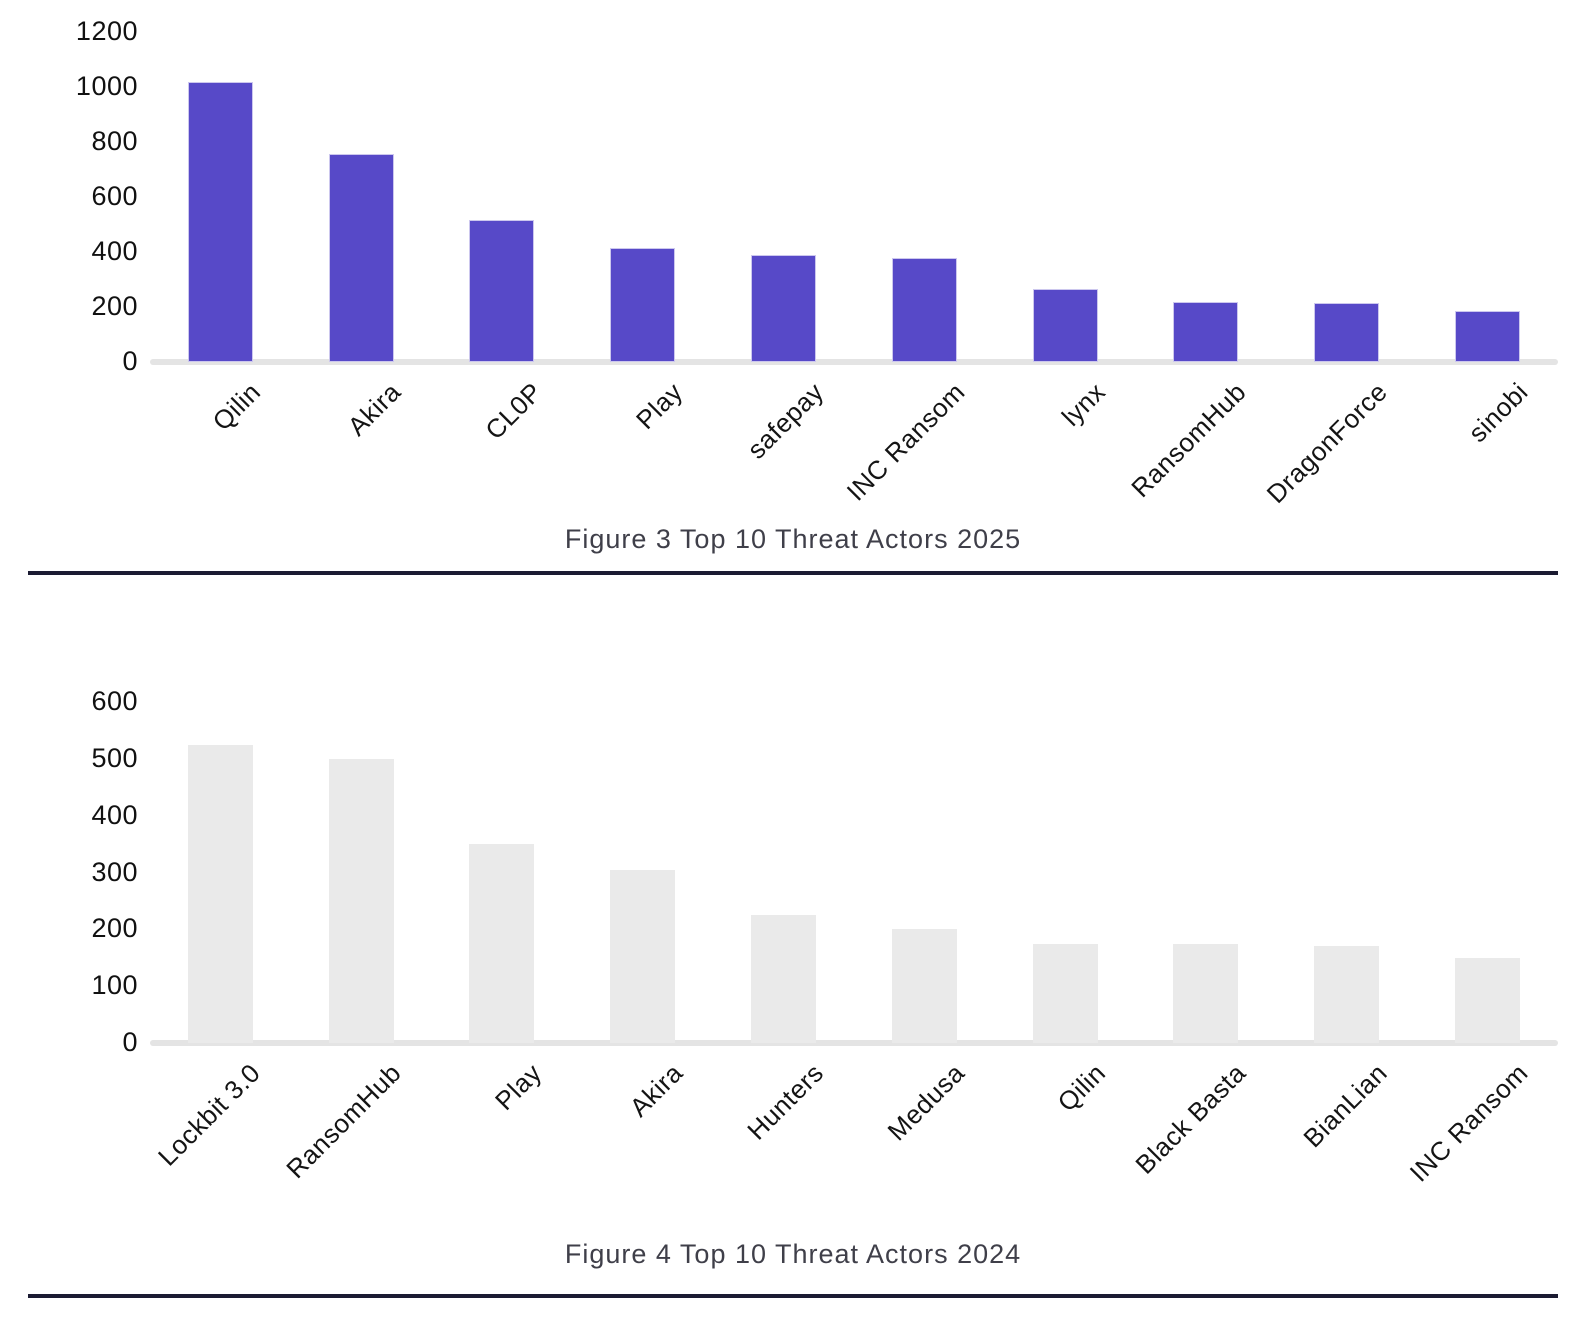 The height and width of the screenshot is (1336, 1592). What do you see at coordinates (642, 438) in the screenshot?
I see `x-label-slot: Play` at bounding box center [642, 438].